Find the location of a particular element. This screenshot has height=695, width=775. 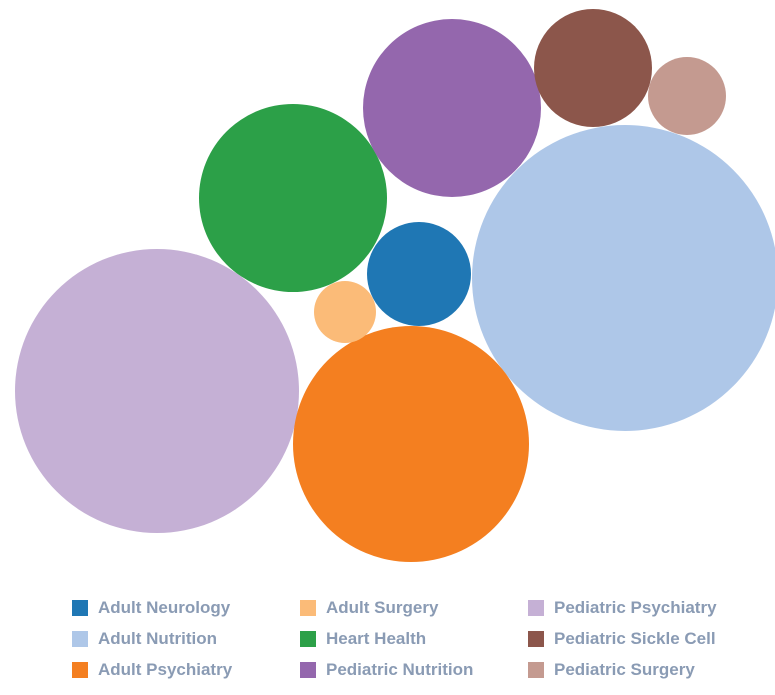

legend-label: Adult Psychiatry is located at coordinates (165, 669).